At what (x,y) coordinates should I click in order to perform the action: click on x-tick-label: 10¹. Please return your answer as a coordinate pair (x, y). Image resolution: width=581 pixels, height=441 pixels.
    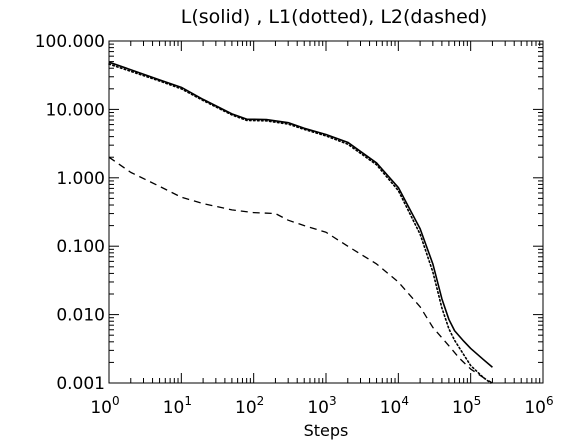
    Looking at the image, I should click on (177, 406).